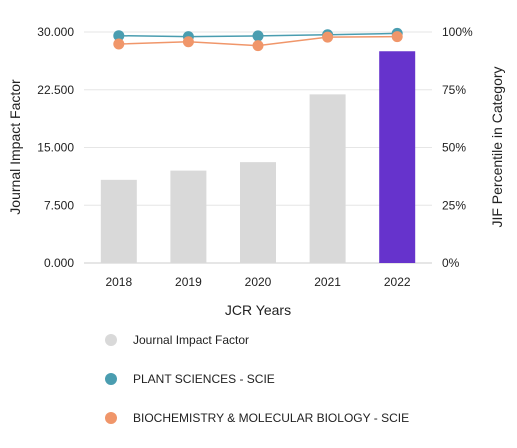 The image size is (517, 448). What do you see at coordinates (457, 32) in the screenshot?
I see `y2-tick-label: 100%` at bounding box center [457, 32].